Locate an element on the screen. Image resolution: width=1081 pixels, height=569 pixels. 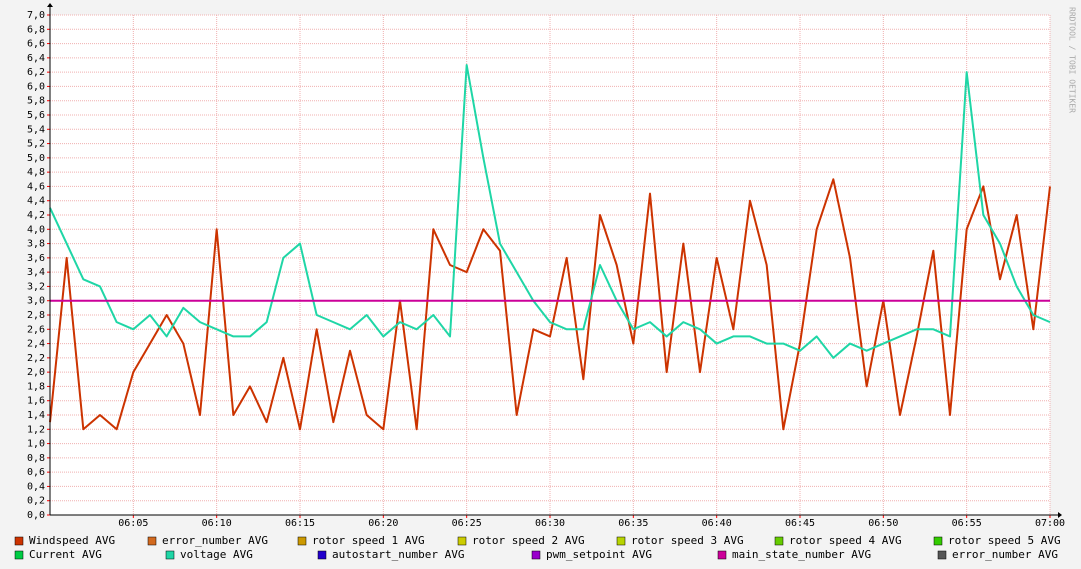
x-tick-label: 07:00 is located at coordinates (1050, 523).